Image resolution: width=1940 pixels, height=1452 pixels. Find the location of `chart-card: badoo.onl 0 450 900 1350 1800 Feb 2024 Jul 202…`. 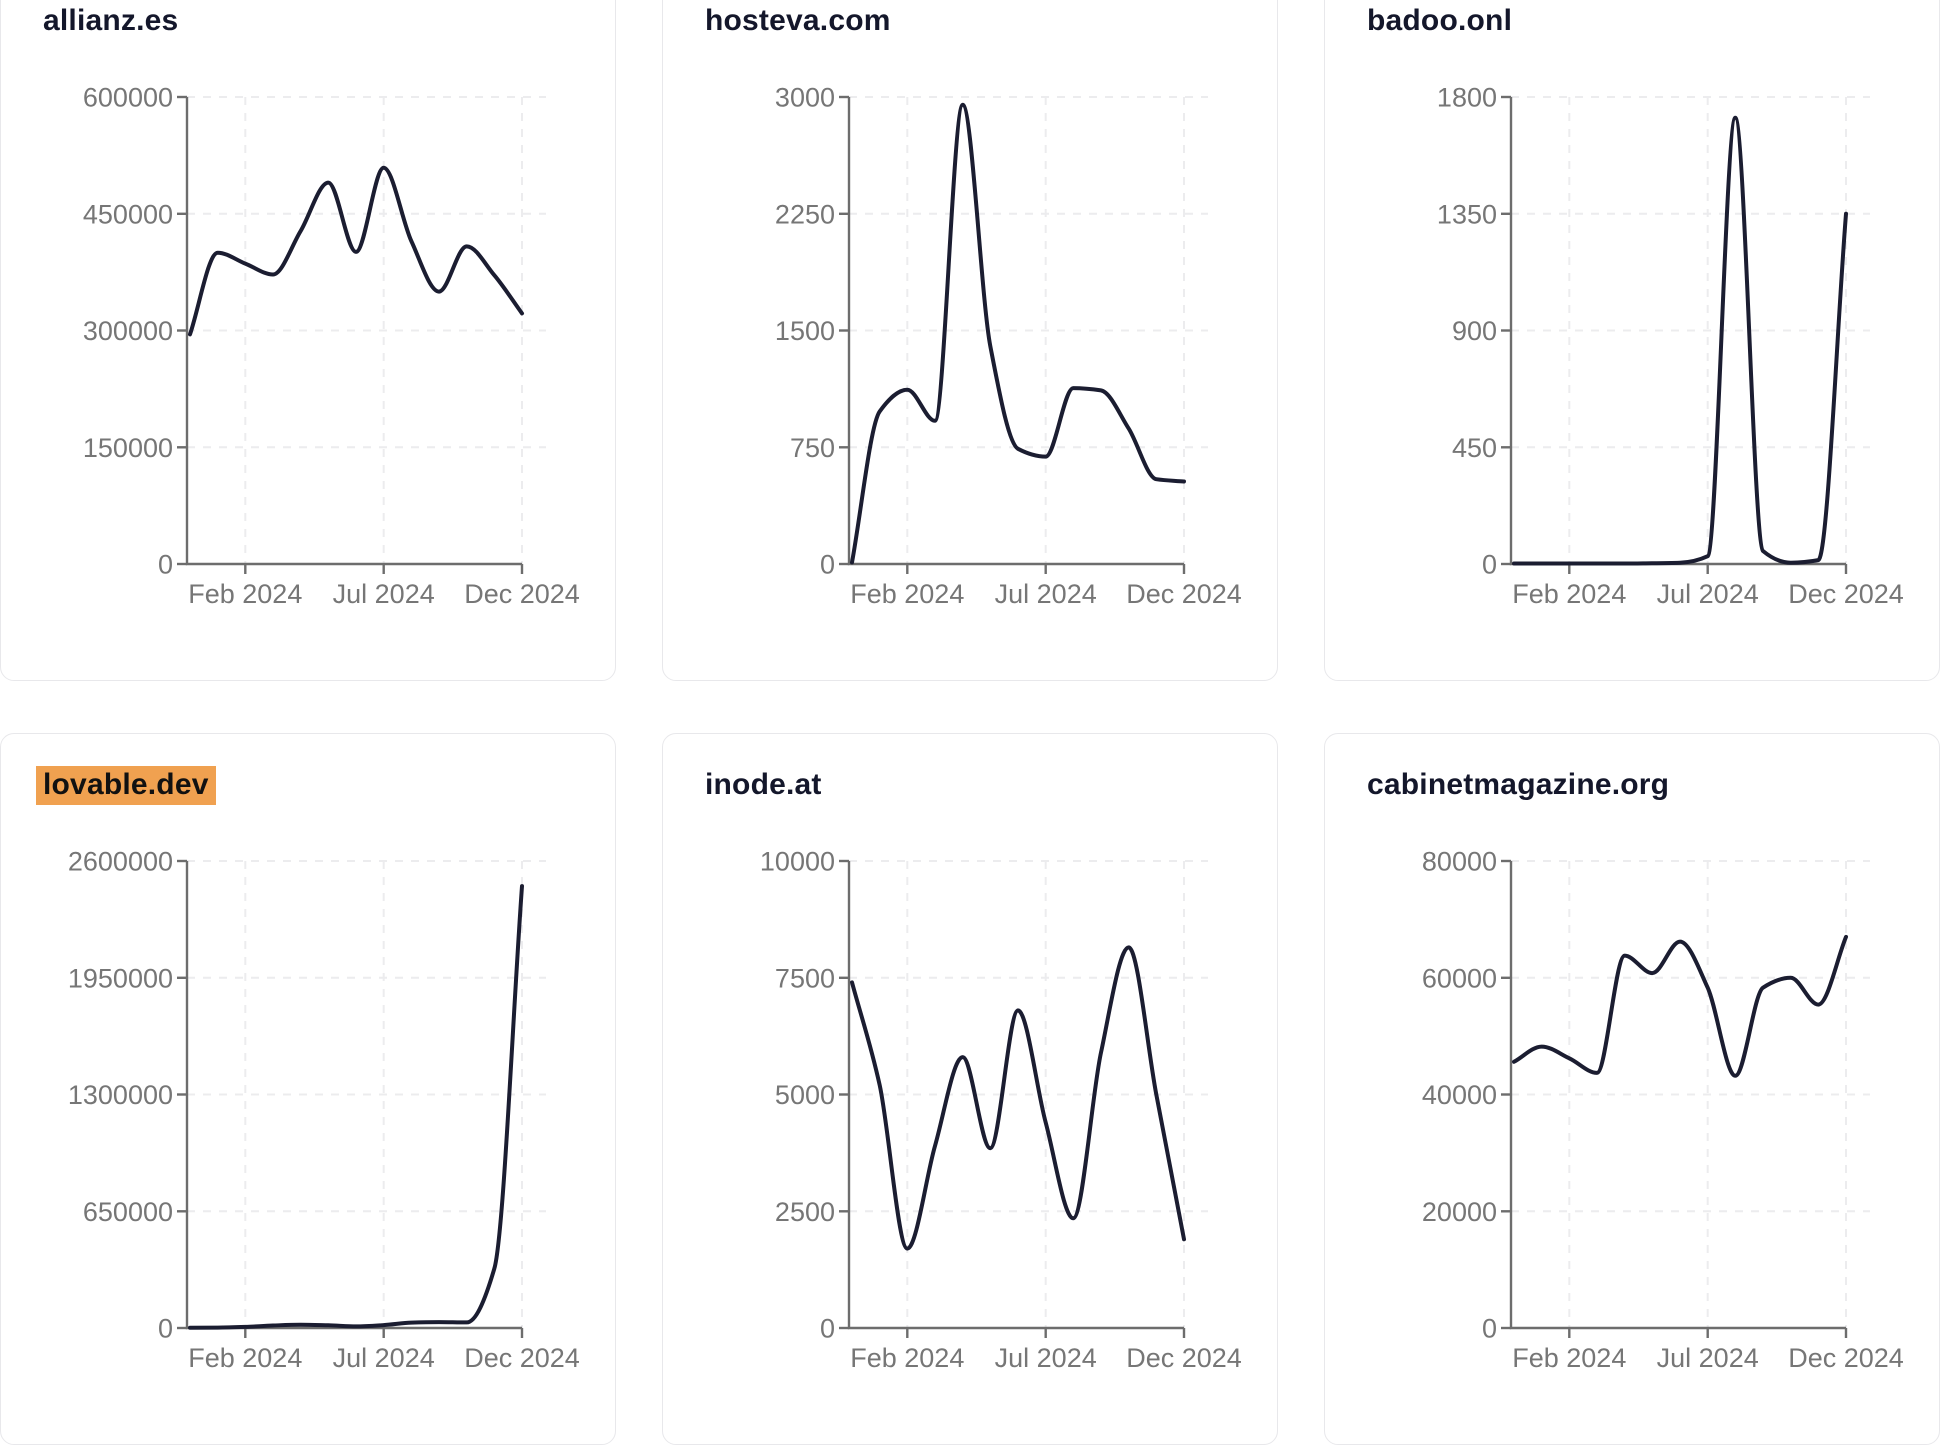

chart-card: badoo.onl 0 450 900 1350 1800 Feb 2024 Jul 202… is located at coordinates (1632, 340).